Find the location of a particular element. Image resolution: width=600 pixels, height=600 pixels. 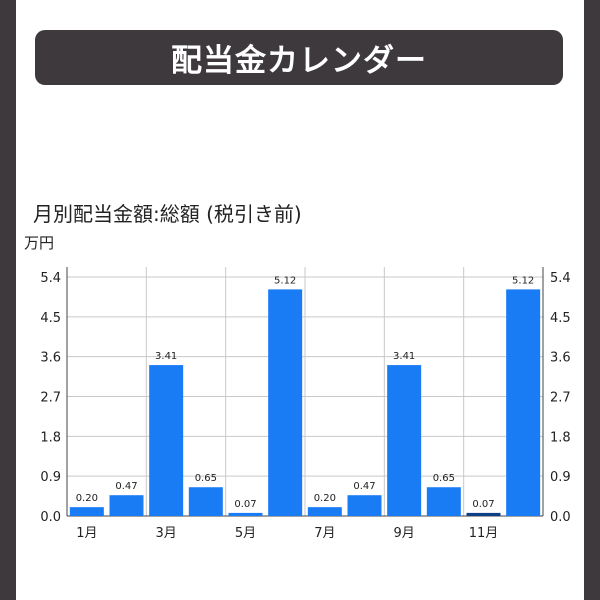

y-tick-label-left: 5.4 is located at coordinates (50, 278).